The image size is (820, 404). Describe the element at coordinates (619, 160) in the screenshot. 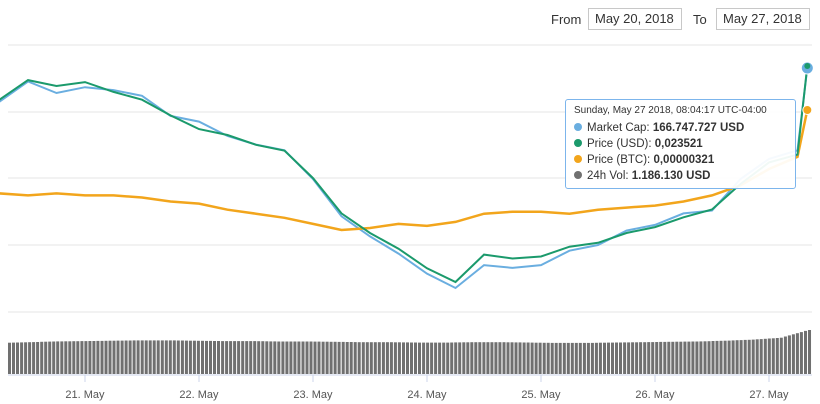

I see `tooltip-label: Price (BTC):` at that location.